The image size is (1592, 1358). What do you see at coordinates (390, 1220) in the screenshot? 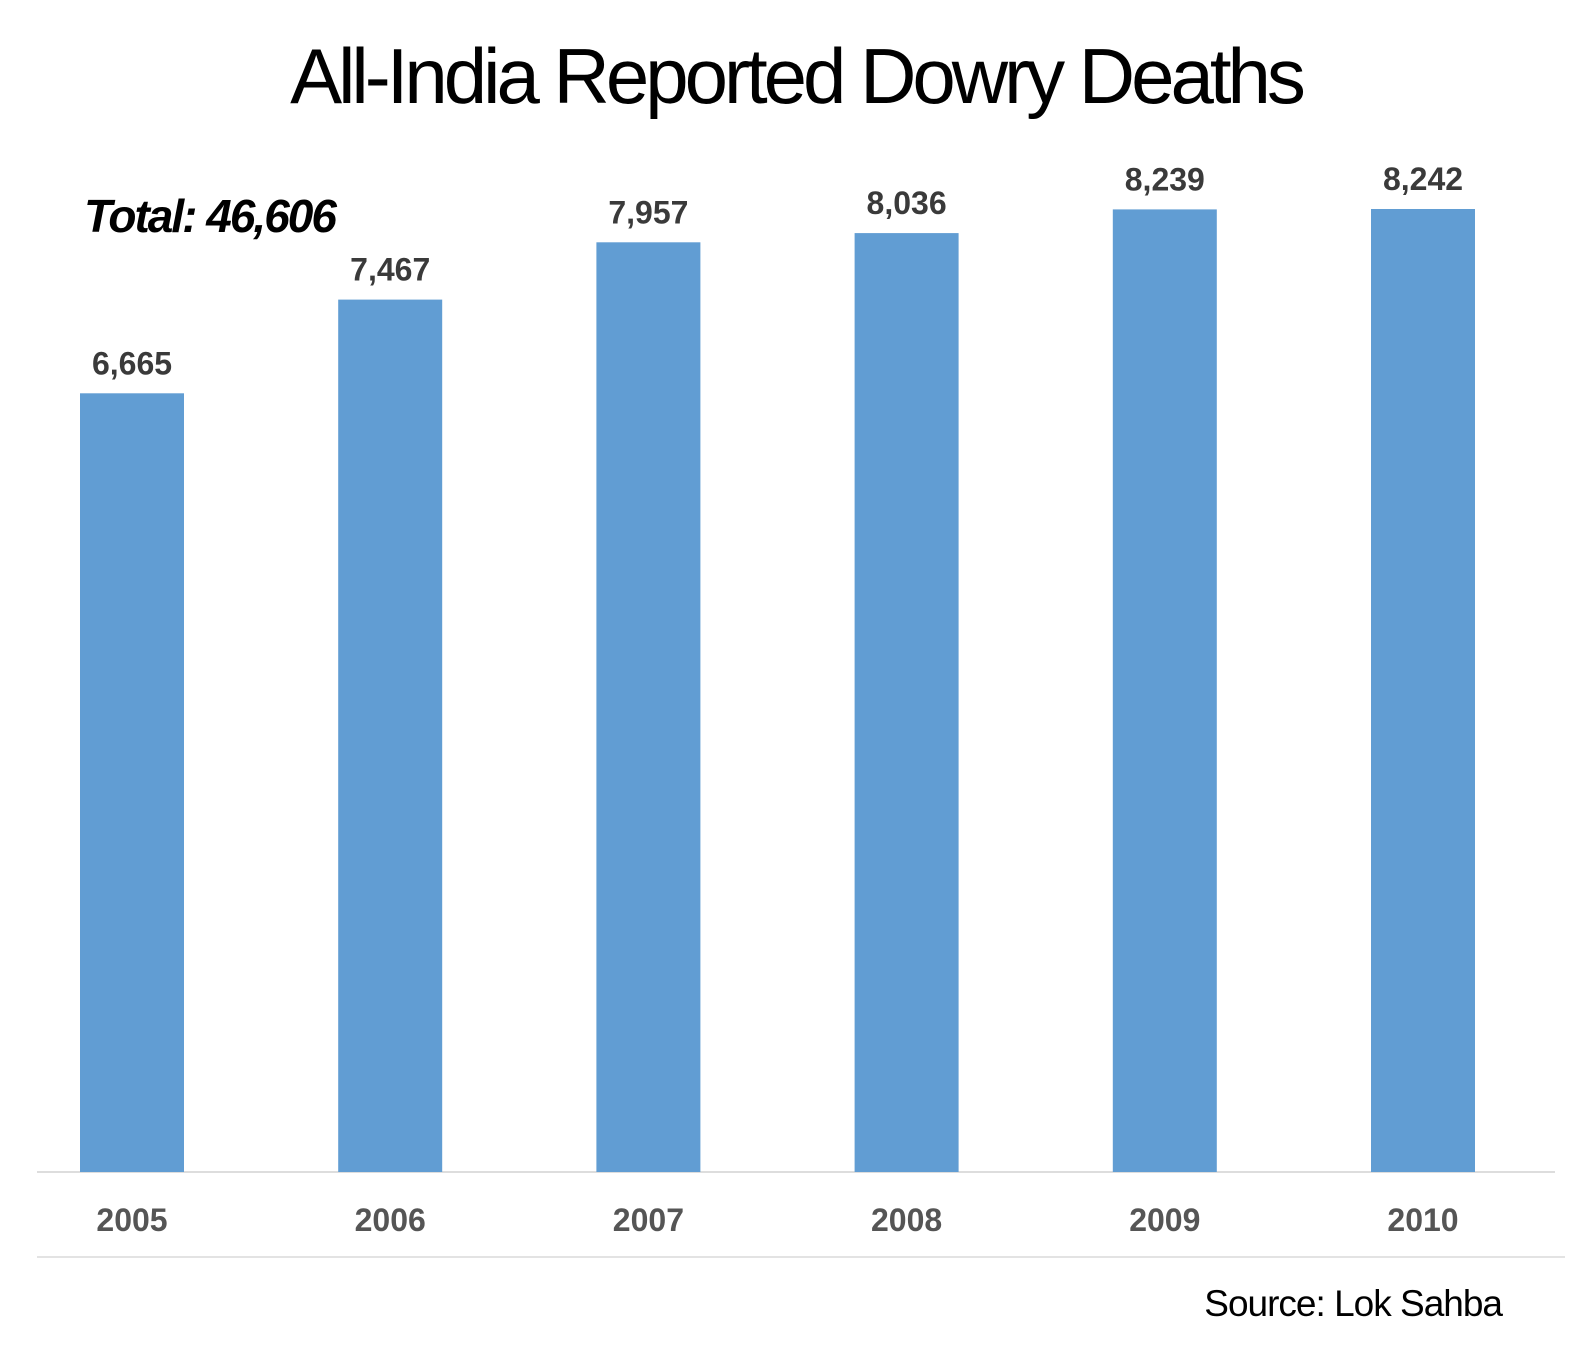
I see `x-tick-label-2006: 2006` at bounding box center [390, 1220].